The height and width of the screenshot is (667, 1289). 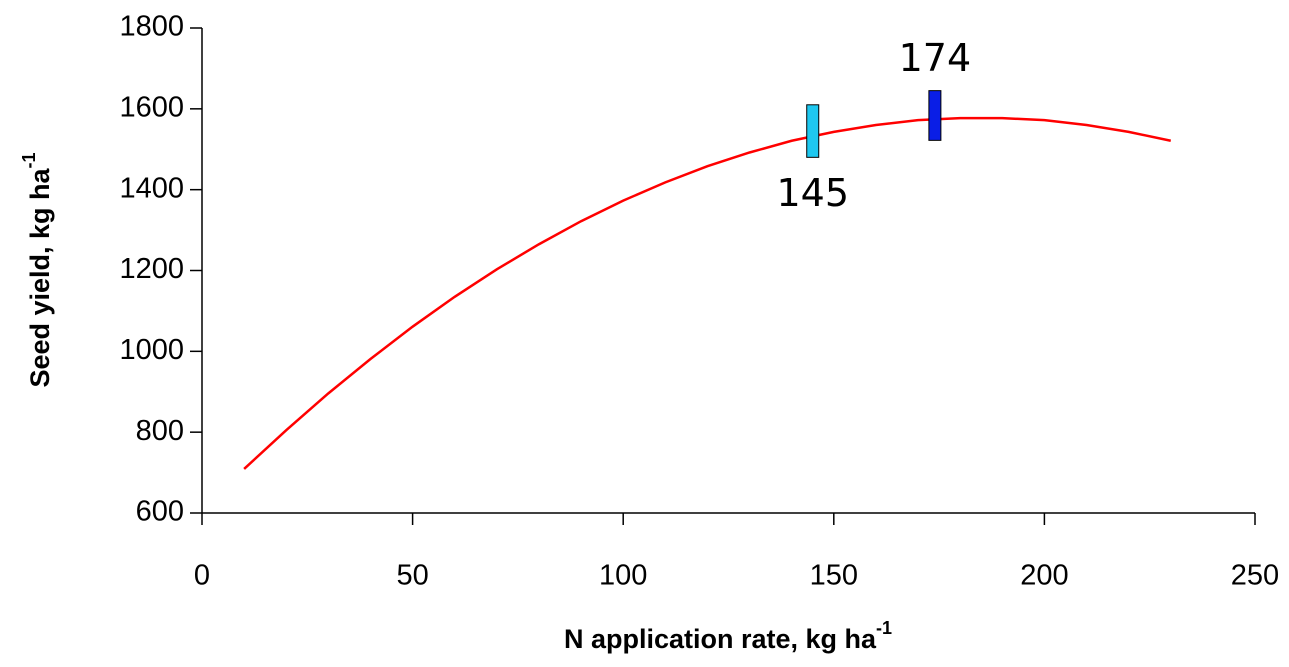 I want to click on y-axis-title-sup: -1, so click(x=29, y=160).